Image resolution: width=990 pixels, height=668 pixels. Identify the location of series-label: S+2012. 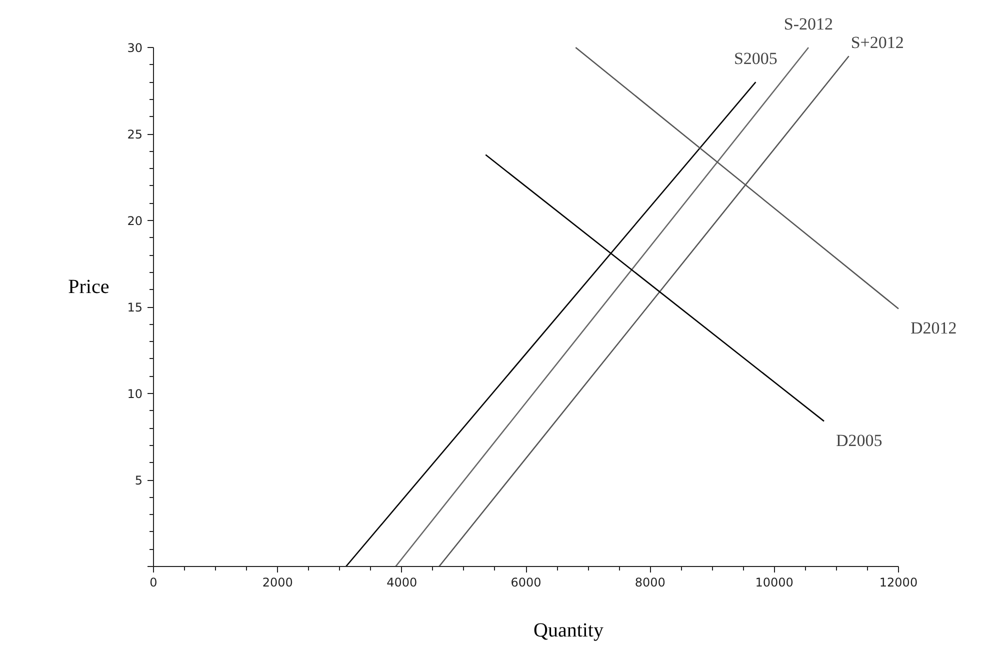
(877, 42).